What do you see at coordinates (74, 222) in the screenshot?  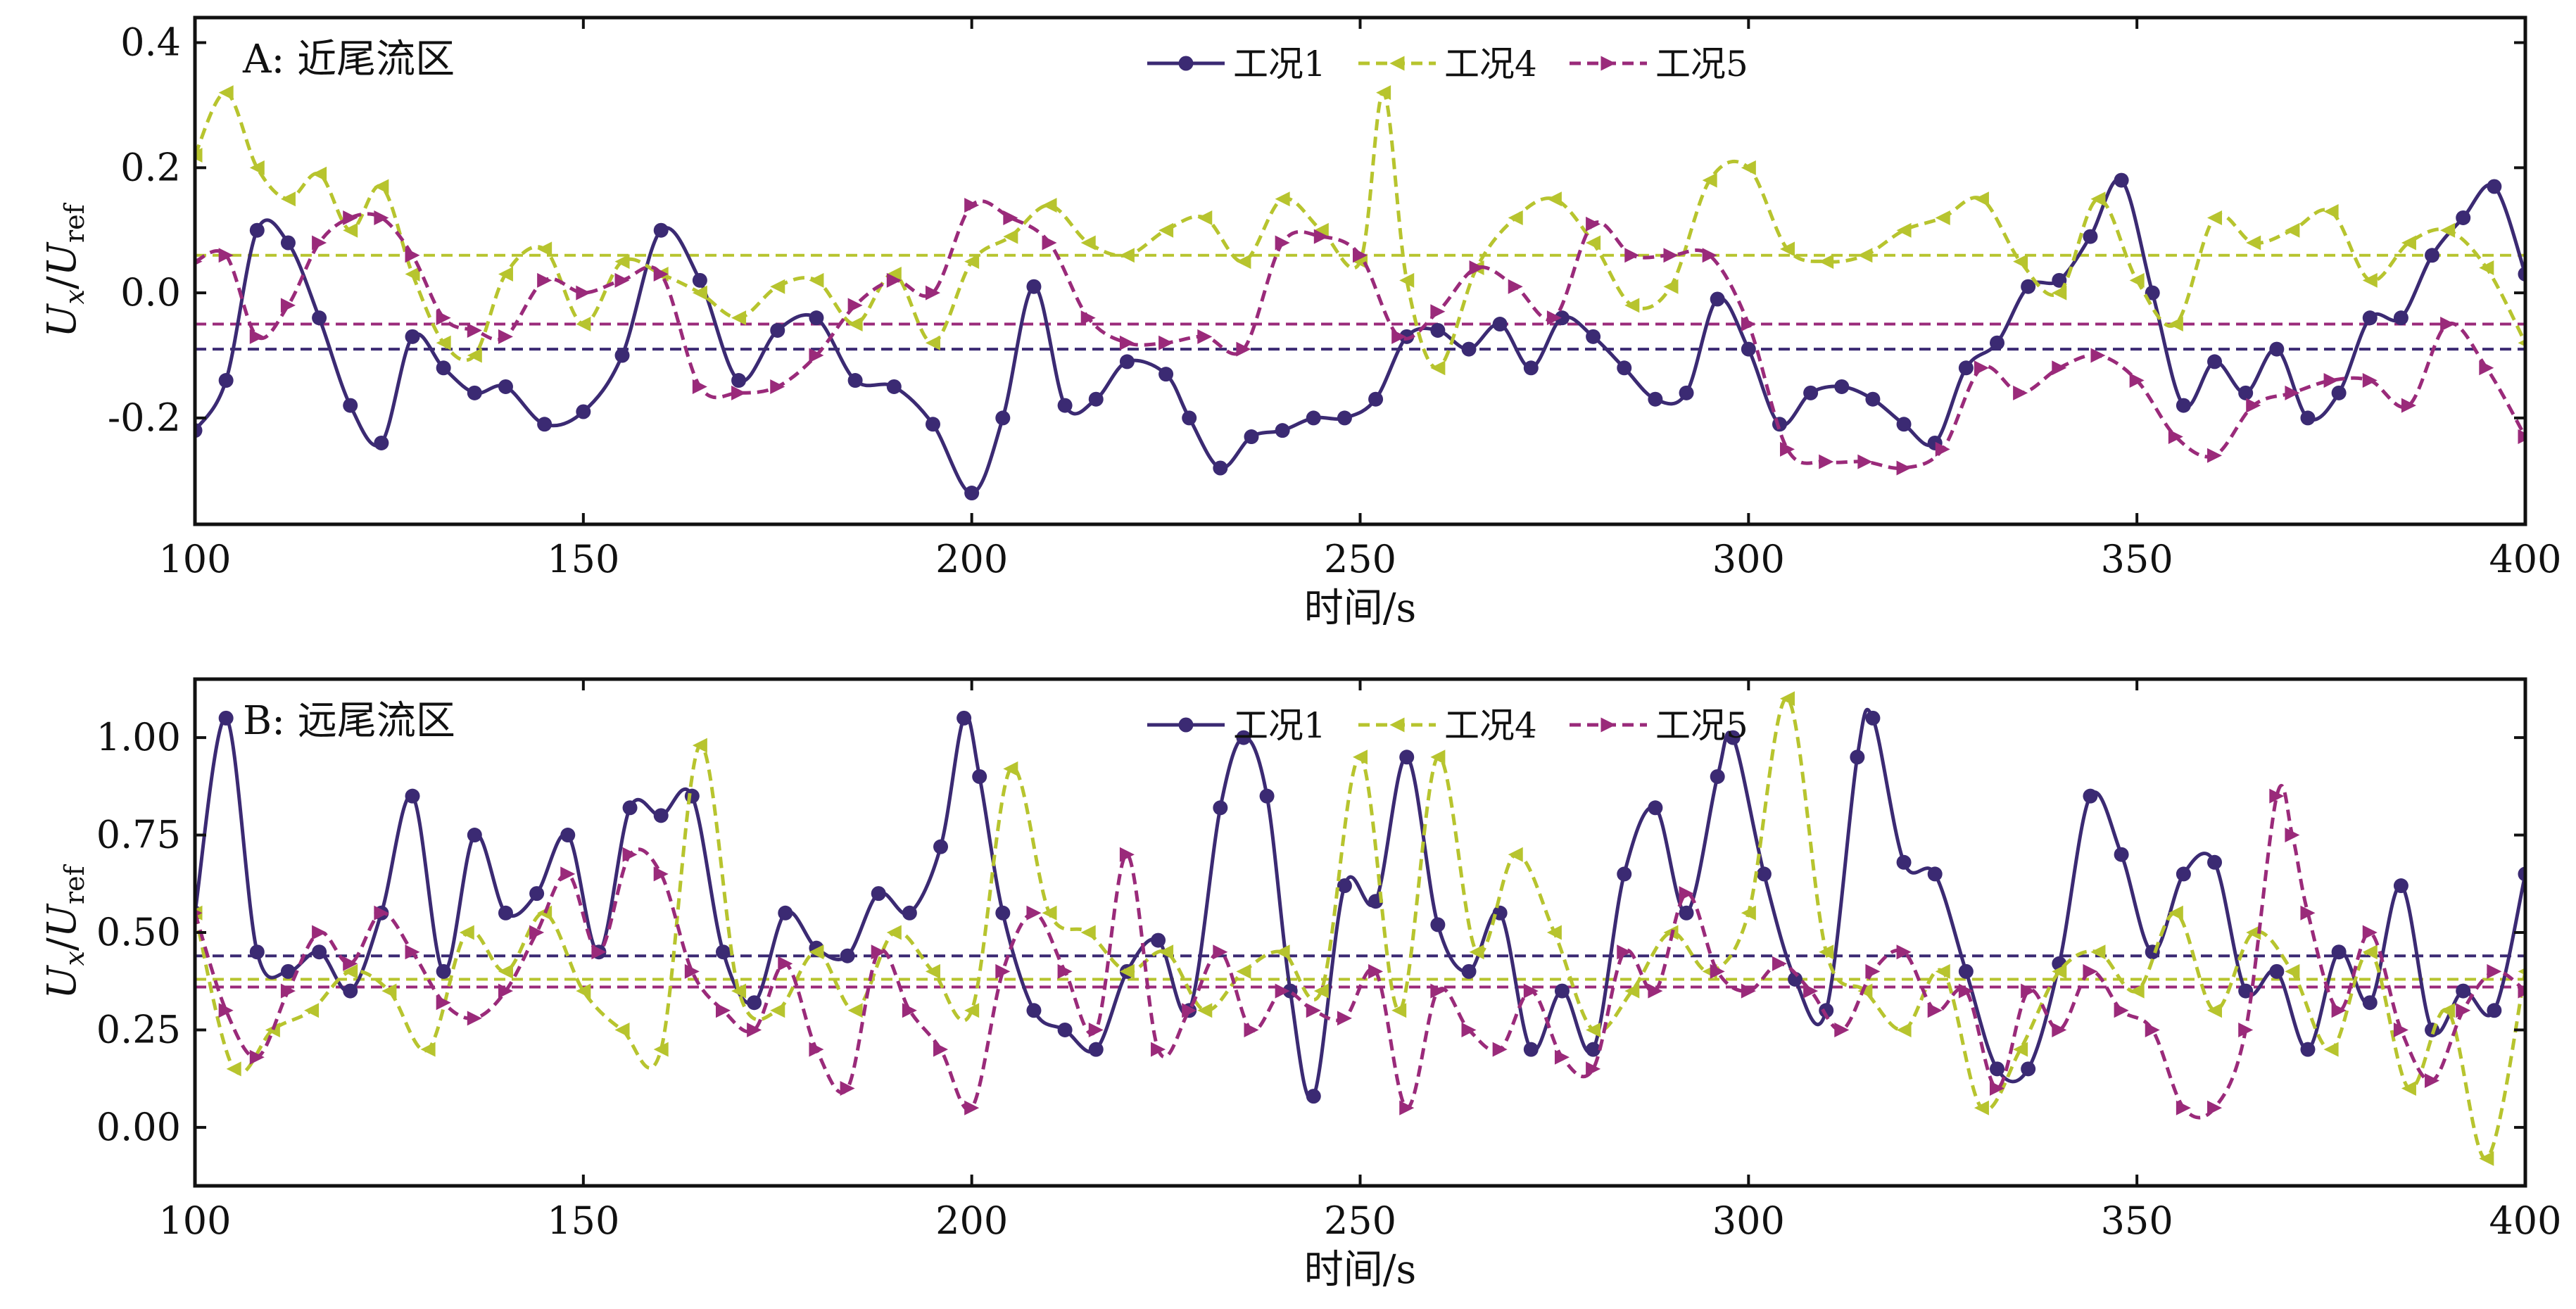 I see `y-label-sub-ref: ref` at bounding box center [74, 222].